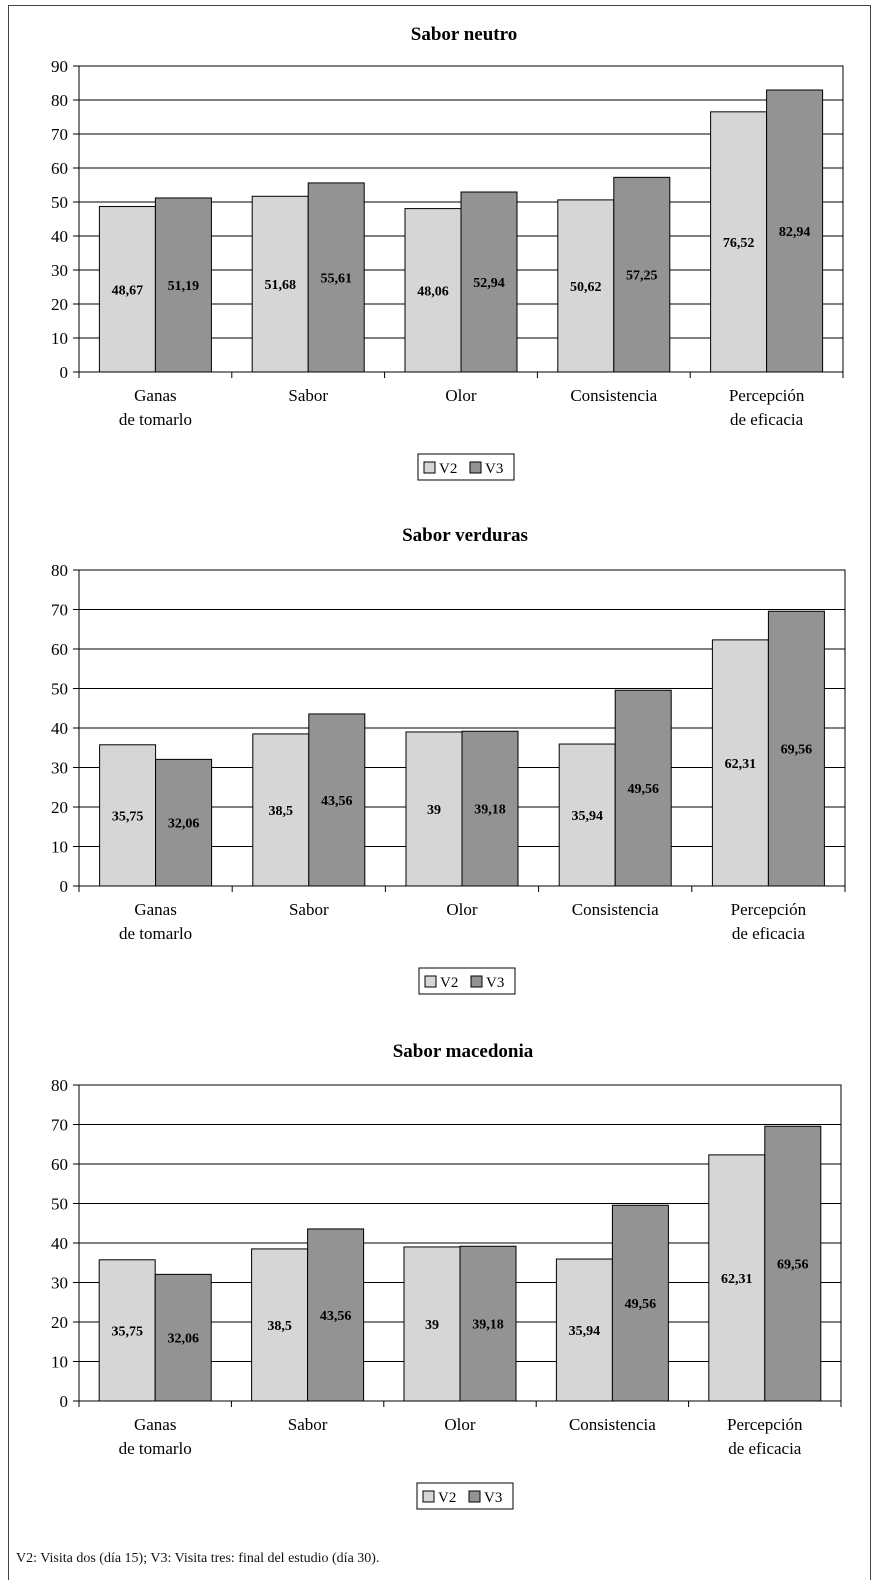 The width and height of the screenshot is (877, 1580). I want to click on data-label: 50,62, so click(586, 287).